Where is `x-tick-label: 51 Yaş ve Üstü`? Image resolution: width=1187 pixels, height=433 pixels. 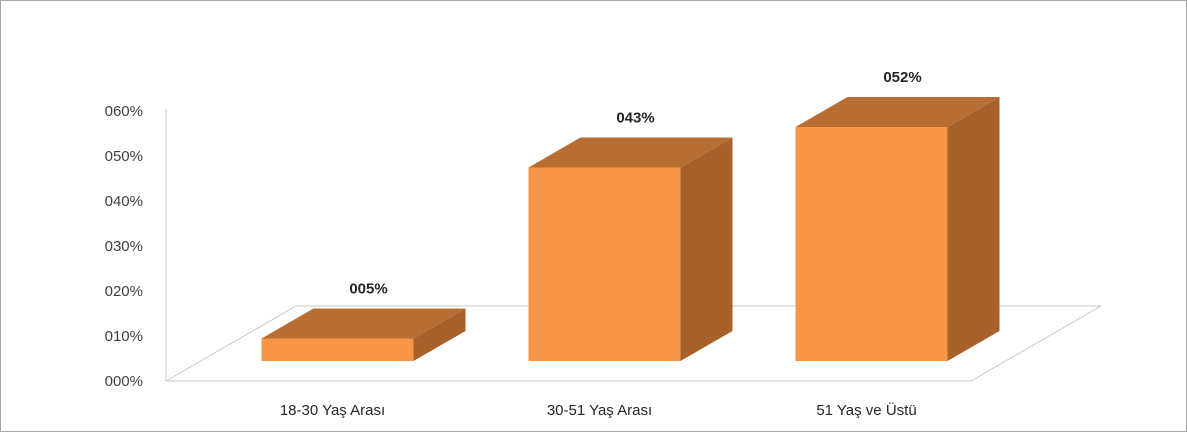 x-tick-label: 51 Yaş ve Üstü is located at coordinates (866, 410).